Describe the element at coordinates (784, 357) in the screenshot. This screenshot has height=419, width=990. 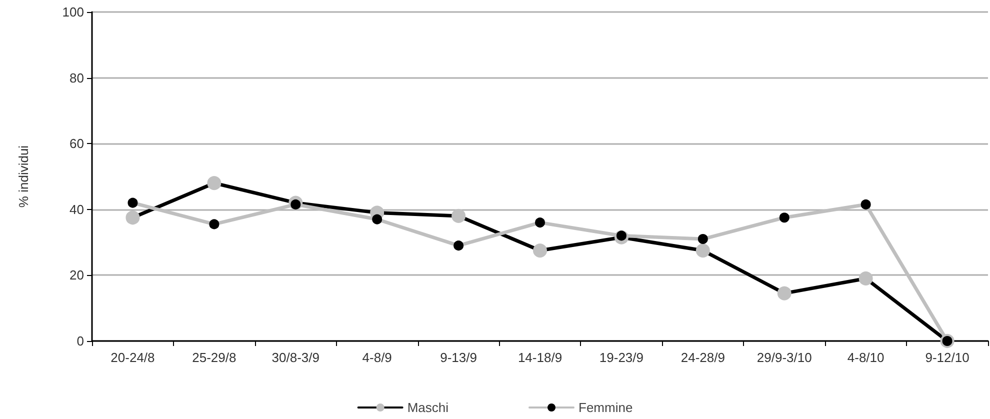
I see `x-tick-label: 29/9-3/10` at that location.